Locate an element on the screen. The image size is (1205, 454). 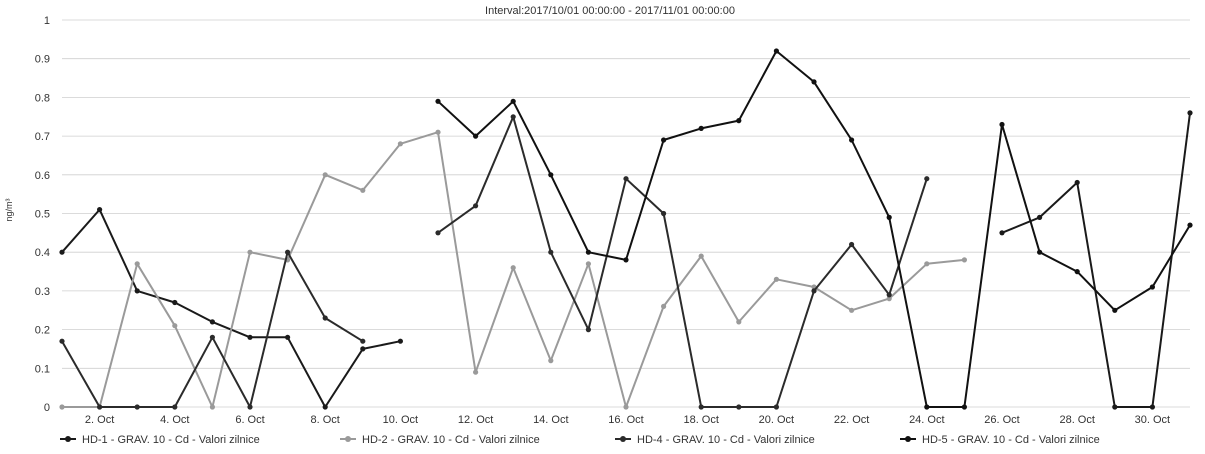
x-tick-label: 16. Oct is located at coordinates (625, 420).